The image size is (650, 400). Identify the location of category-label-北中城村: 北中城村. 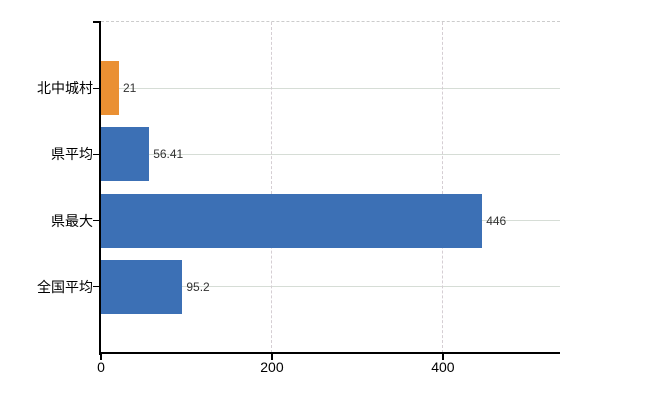
(65, 88).